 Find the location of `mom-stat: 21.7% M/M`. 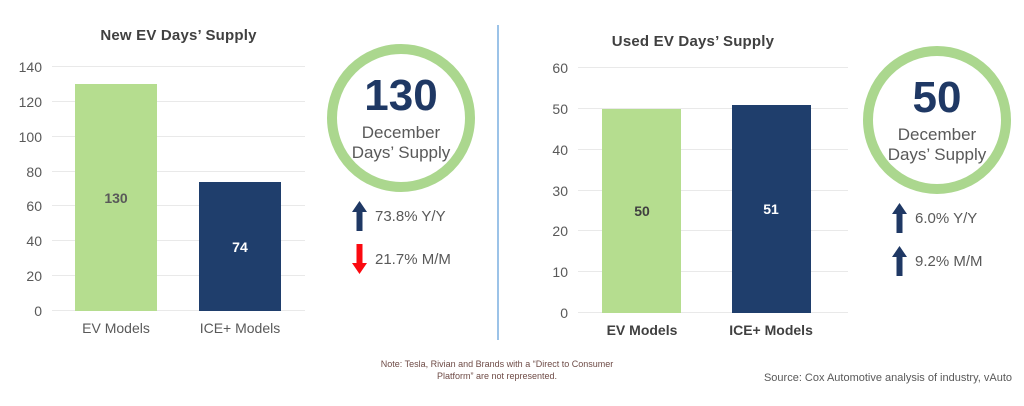

mom-stat: 21.7% M/M is located at coordinates (401, 259).